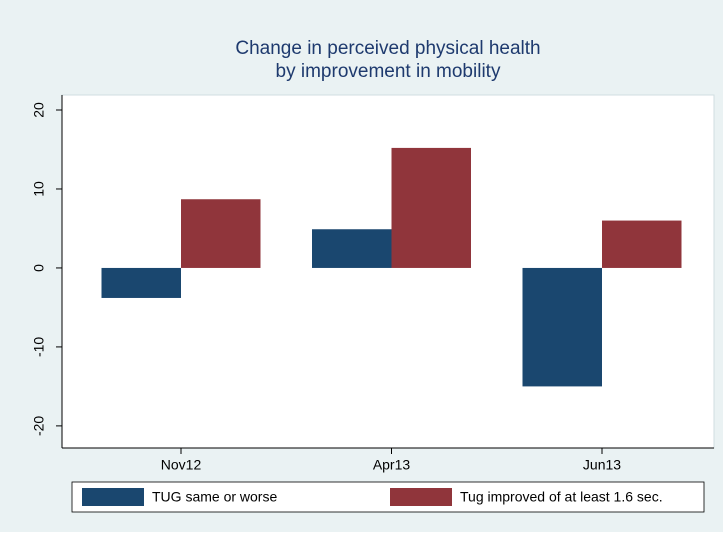 The image size is (723, 537). What do you see at coordinates (39, 110) in the screenshot?
I see `y-tick-label: 20` at bounding box center [39, 110].